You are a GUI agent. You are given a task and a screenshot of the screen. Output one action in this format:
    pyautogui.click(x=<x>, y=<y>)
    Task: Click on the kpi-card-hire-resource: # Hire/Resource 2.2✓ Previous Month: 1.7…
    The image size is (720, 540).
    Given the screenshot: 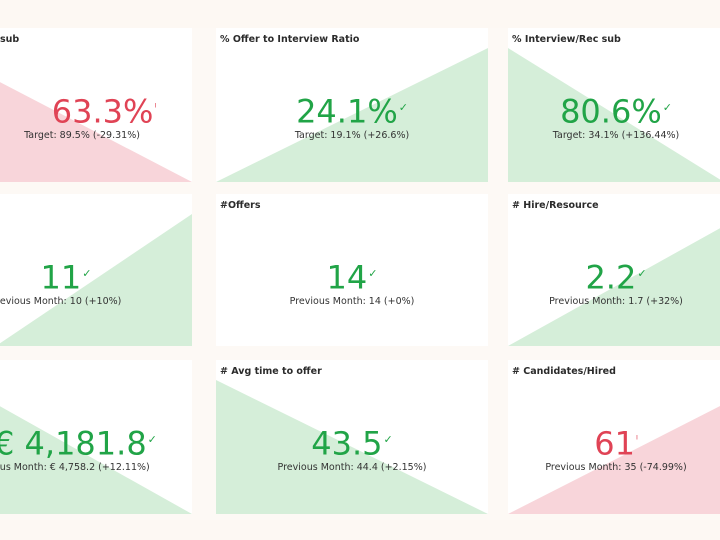 What is the action you would take?
    pyautogui.click(x=614, y=270)
    